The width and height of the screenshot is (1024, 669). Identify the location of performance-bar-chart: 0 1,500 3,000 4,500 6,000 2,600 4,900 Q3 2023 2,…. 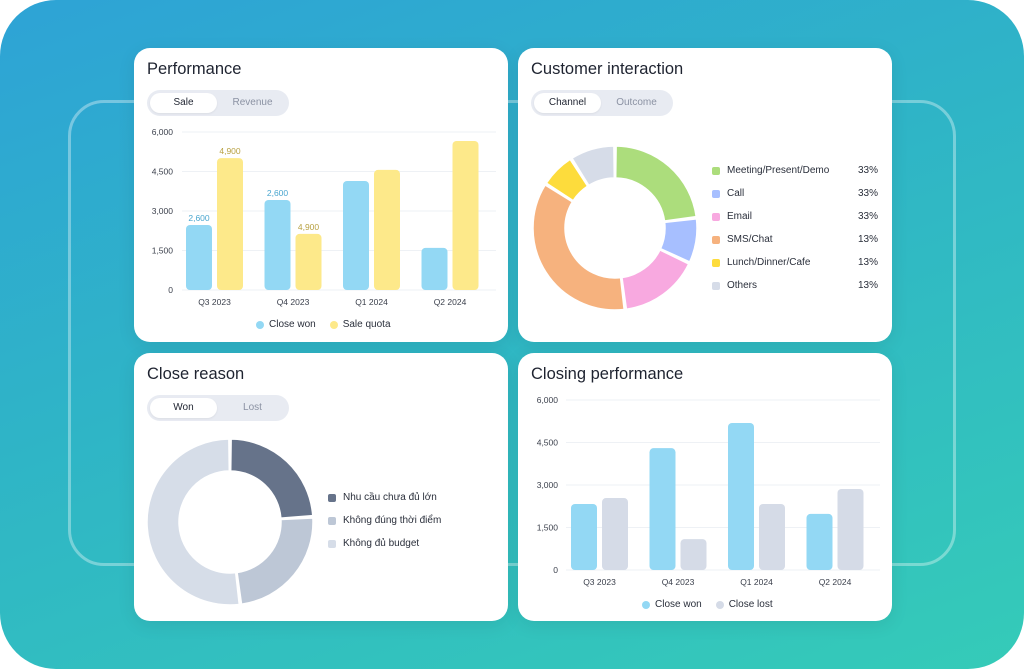
(324, 217).